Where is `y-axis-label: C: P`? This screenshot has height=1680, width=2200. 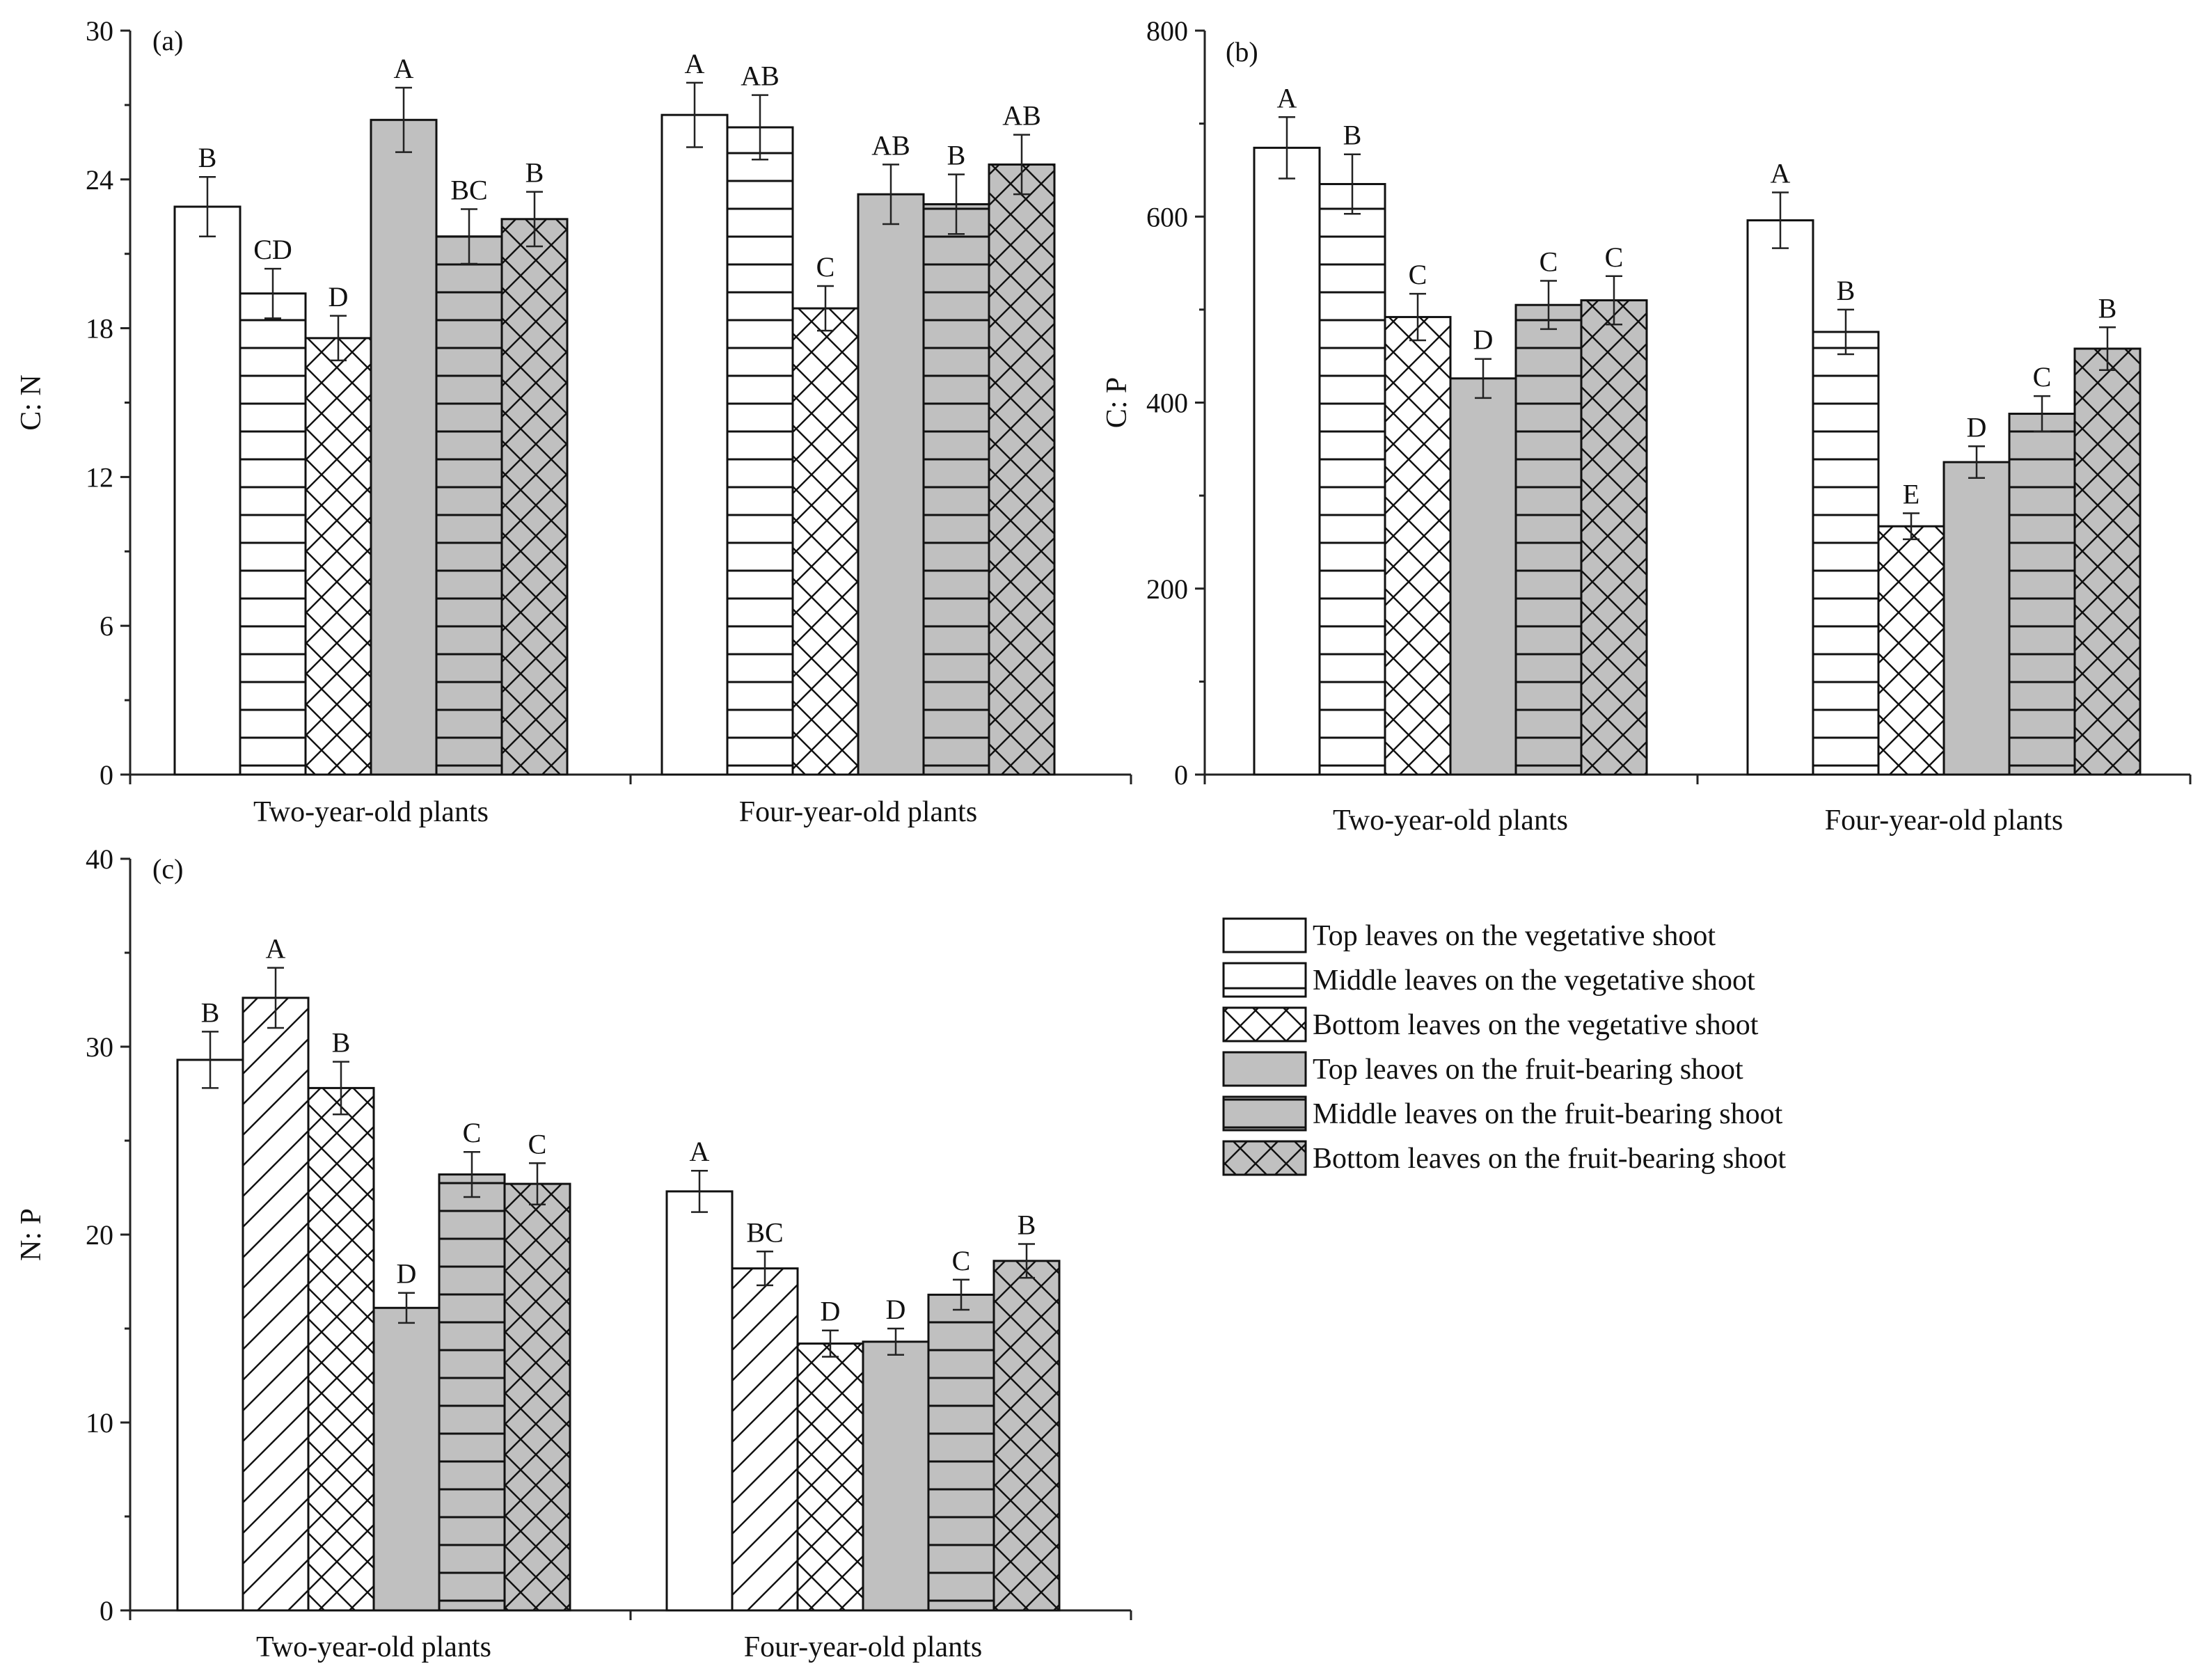 y-axis-label: C: P is located at coordinates (1117, 403).